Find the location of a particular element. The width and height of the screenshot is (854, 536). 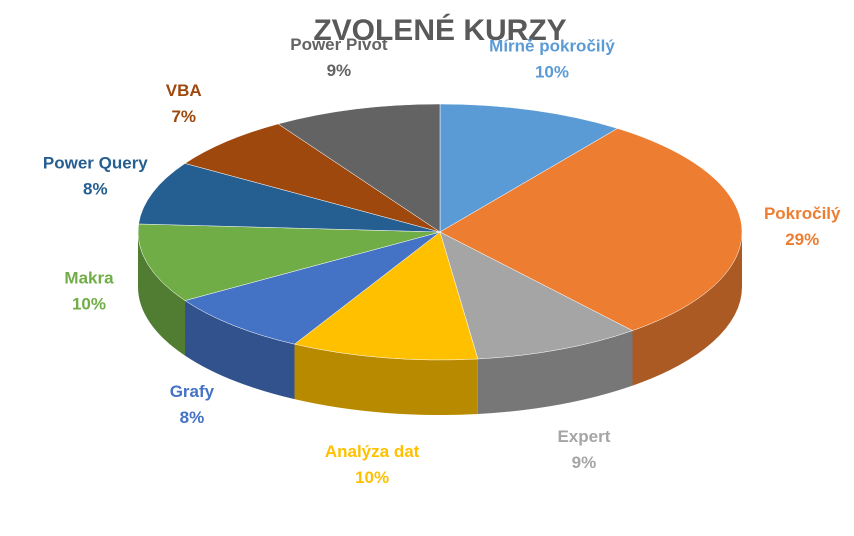

category-label: Expert is located at coordinates (583, 436).